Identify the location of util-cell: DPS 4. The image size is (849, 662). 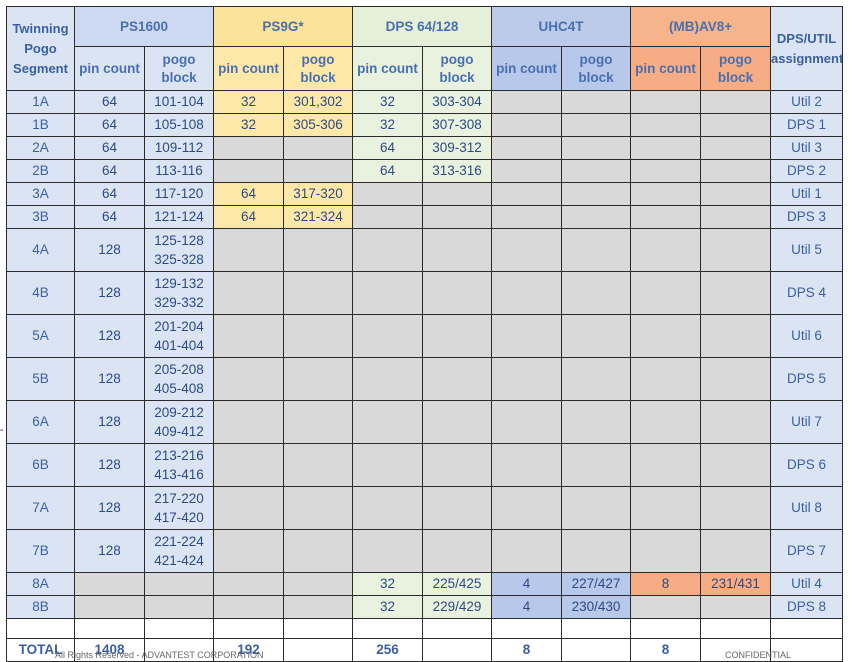
(807, 293).